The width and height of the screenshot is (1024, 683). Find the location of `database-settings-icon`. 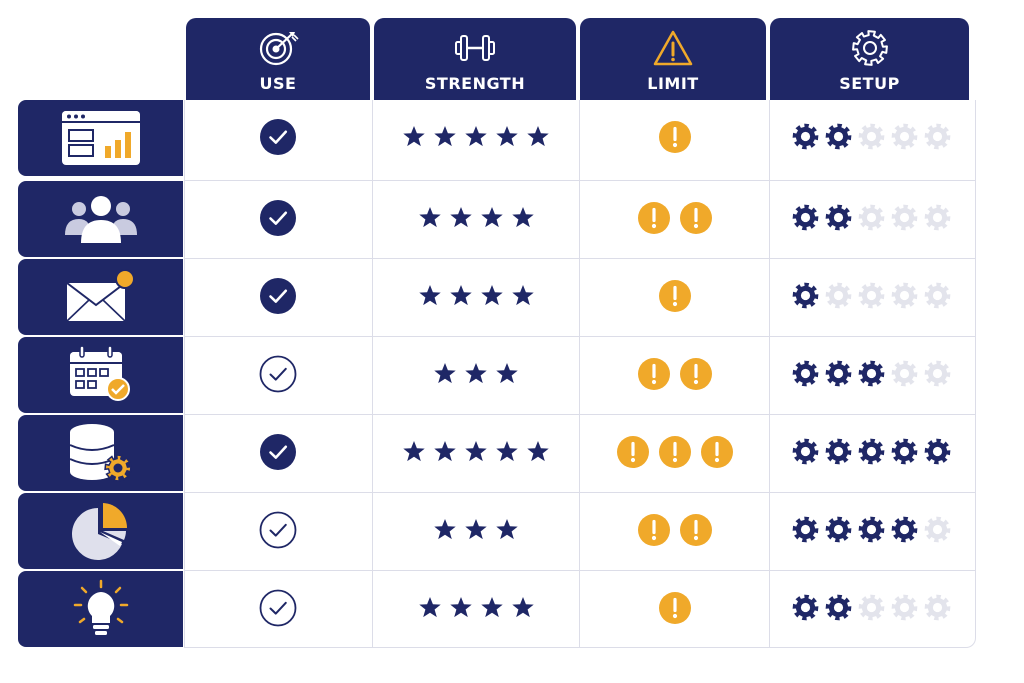

database-settings-icon is located at coordinates (100, 453).